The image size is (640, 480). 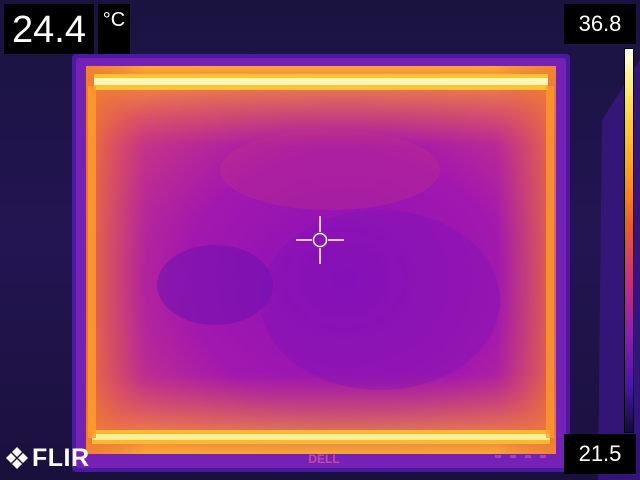 I want to click on flir-logo: FLIR, so click(x=48, y=458).